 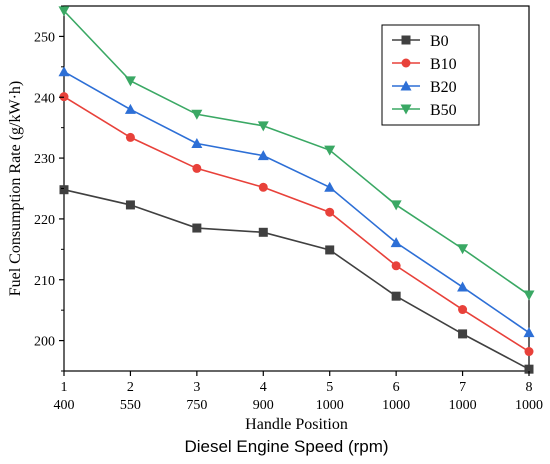 What do you see at coordinates (296, 424) in the screenshot?
I see `x-axis-title: Handle Position` at bounding box center [296, 424].